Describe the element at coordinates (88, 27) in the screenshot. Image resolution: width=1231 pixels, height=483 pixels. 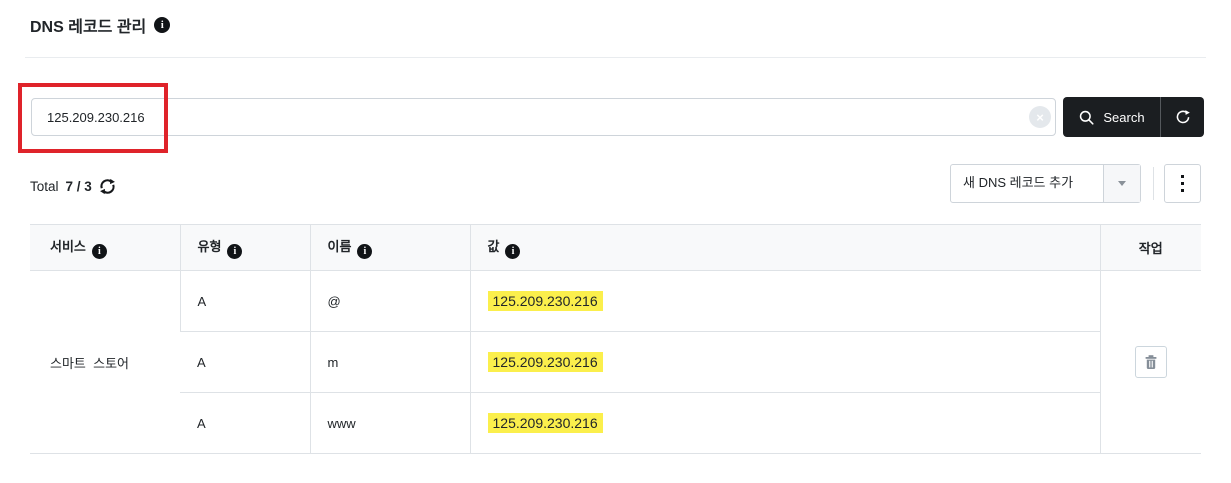
I see `page-title-text: DNS 레코드 관리` at that location.